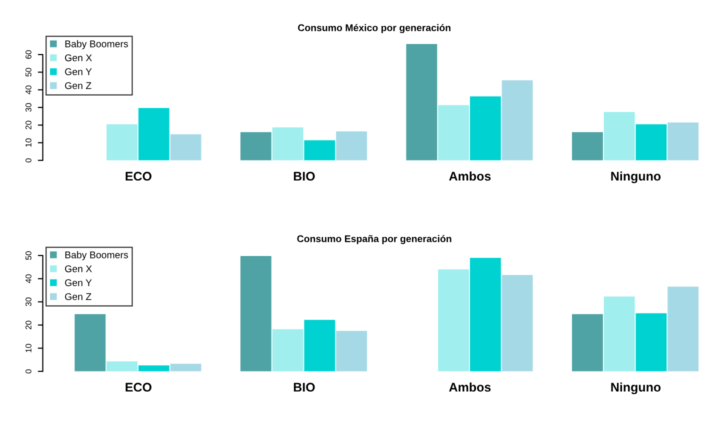  Describe the element at coordinates (29, 54) in the screenshot. I see `y-tick-label: 60` at that location.